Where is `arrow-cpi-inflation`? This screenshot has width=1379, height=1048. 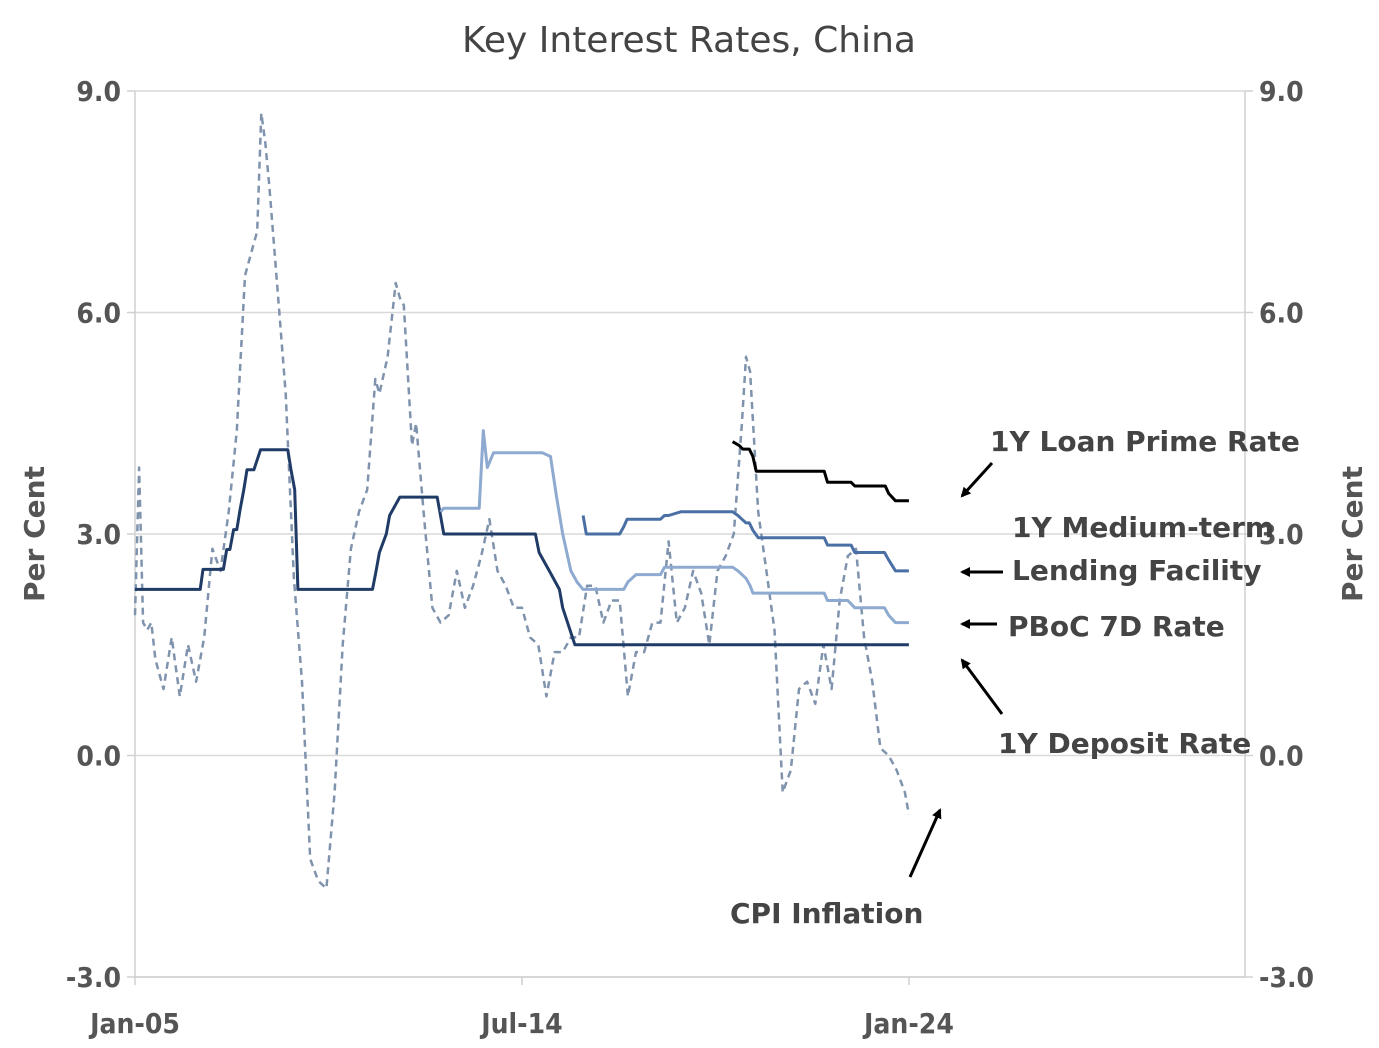
arrow-cpi-inflation is located at coordinates (925, 843).